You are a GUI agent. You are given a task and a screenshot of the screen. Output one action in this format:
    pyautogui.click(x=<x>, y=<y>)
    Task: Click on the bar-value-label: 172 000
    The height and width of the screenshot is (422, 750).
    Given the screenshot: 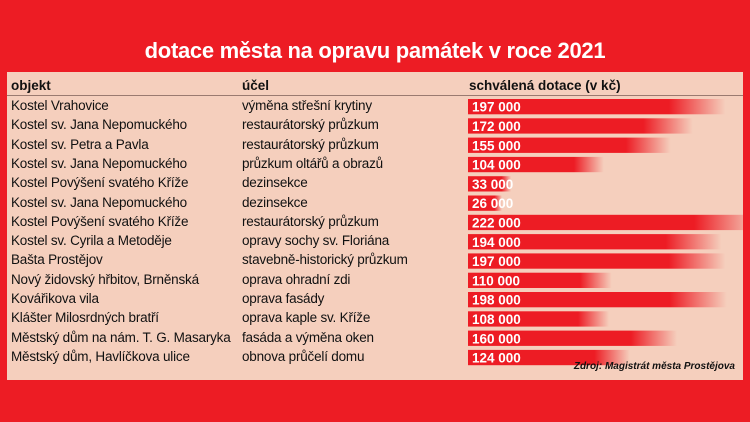 What is the action you would take?
    pyautogui.click(x=496, y=126)
    